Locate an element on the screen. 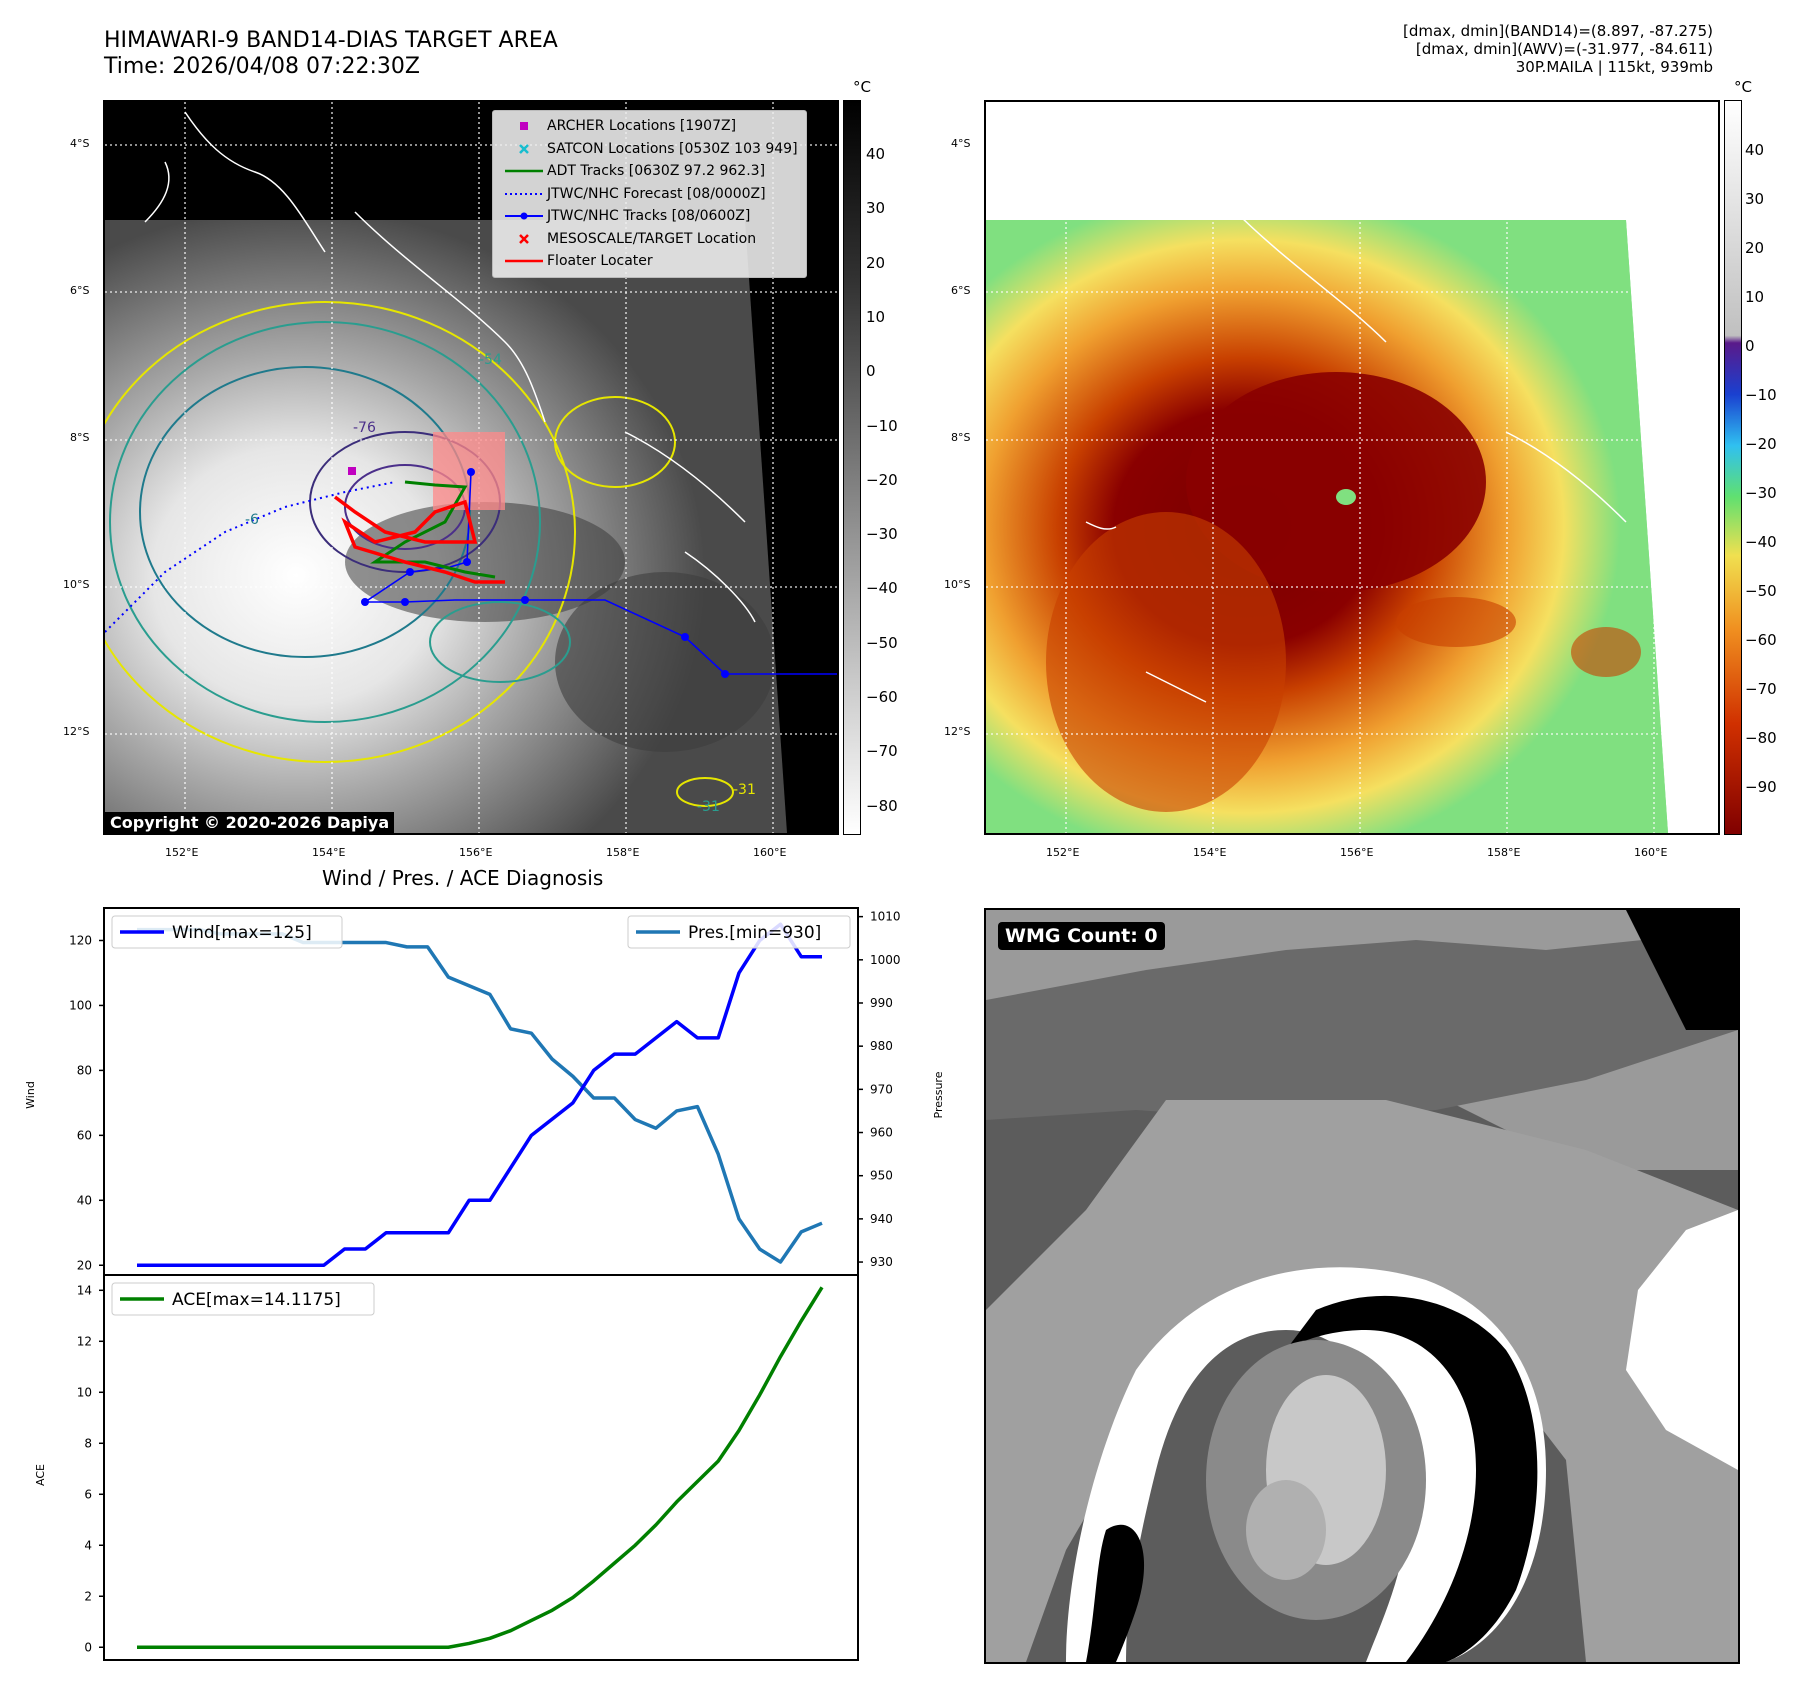 This screenshot has width=1797, height=1690. pressure-ytick-label: 940 is located at coordinates (881, 1219).